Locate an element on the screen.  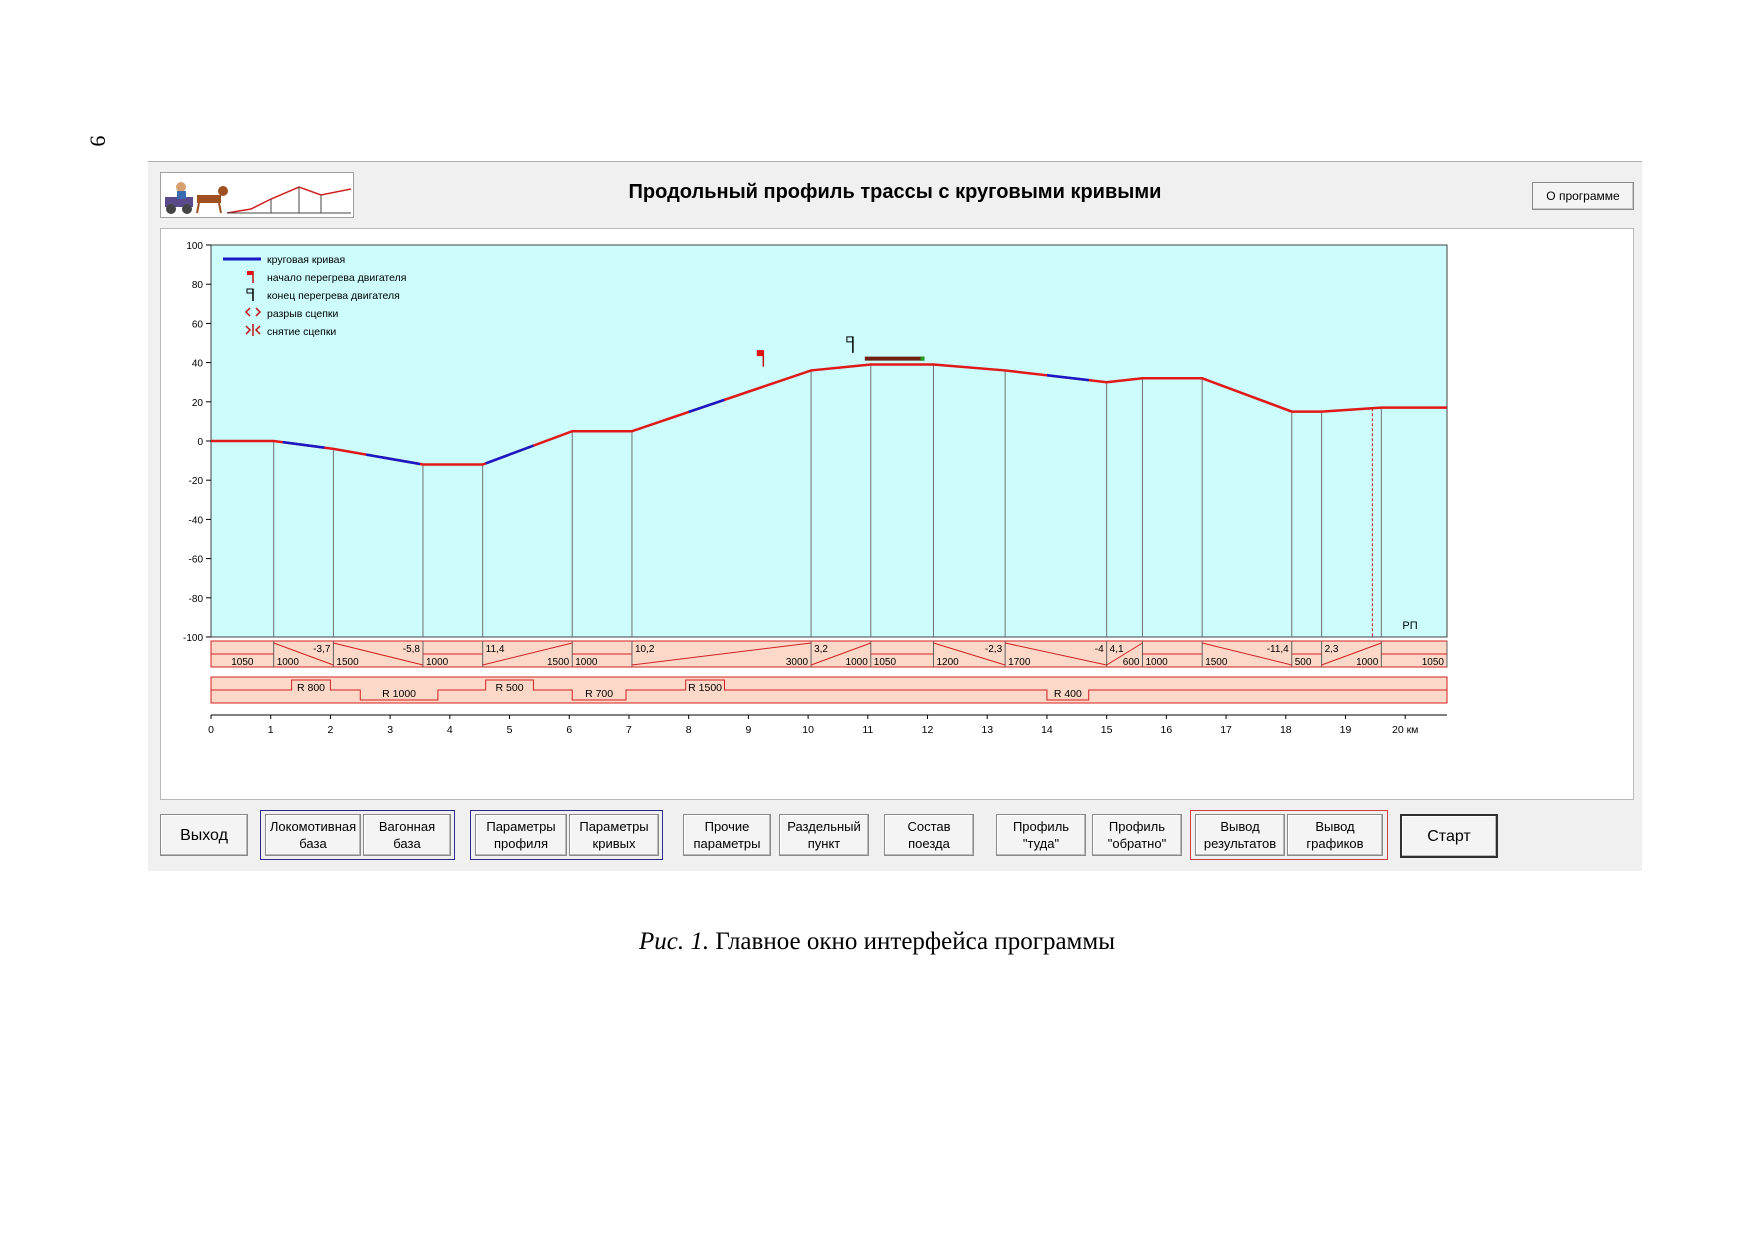
y-tick-label: -100 is located at coordinates (193, 638).